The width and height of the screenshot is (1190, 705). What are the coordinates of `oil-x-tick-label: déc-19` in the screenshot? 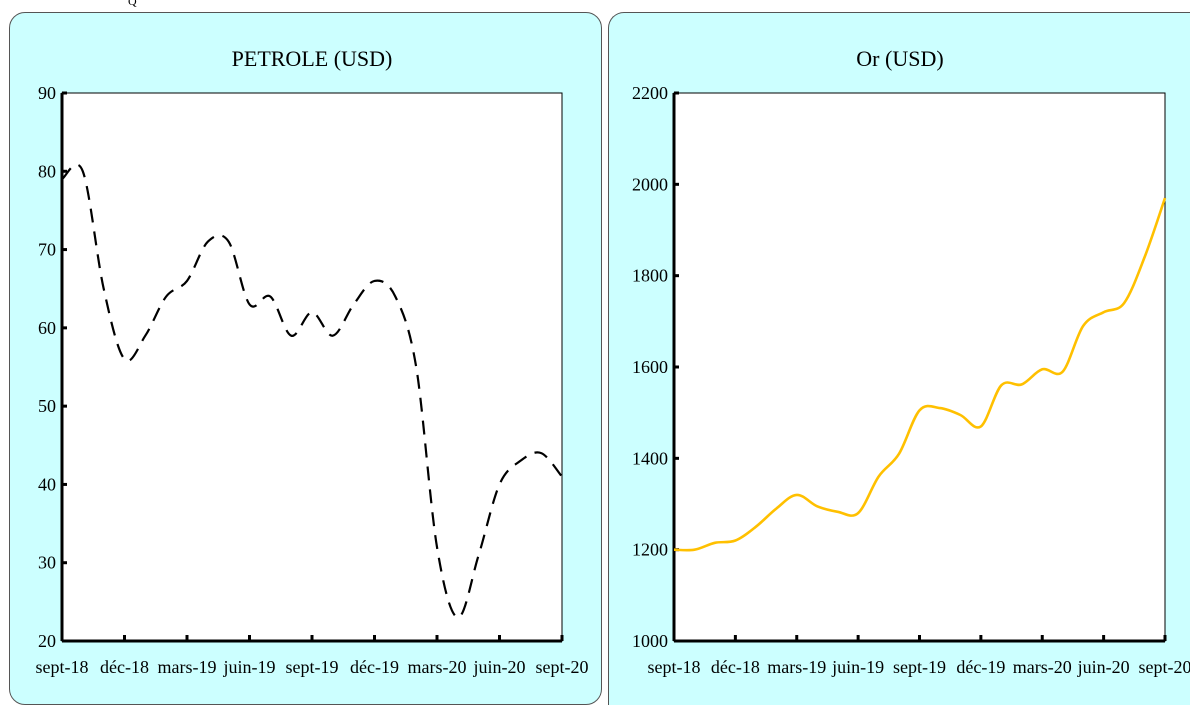 It's located at (374, 667).